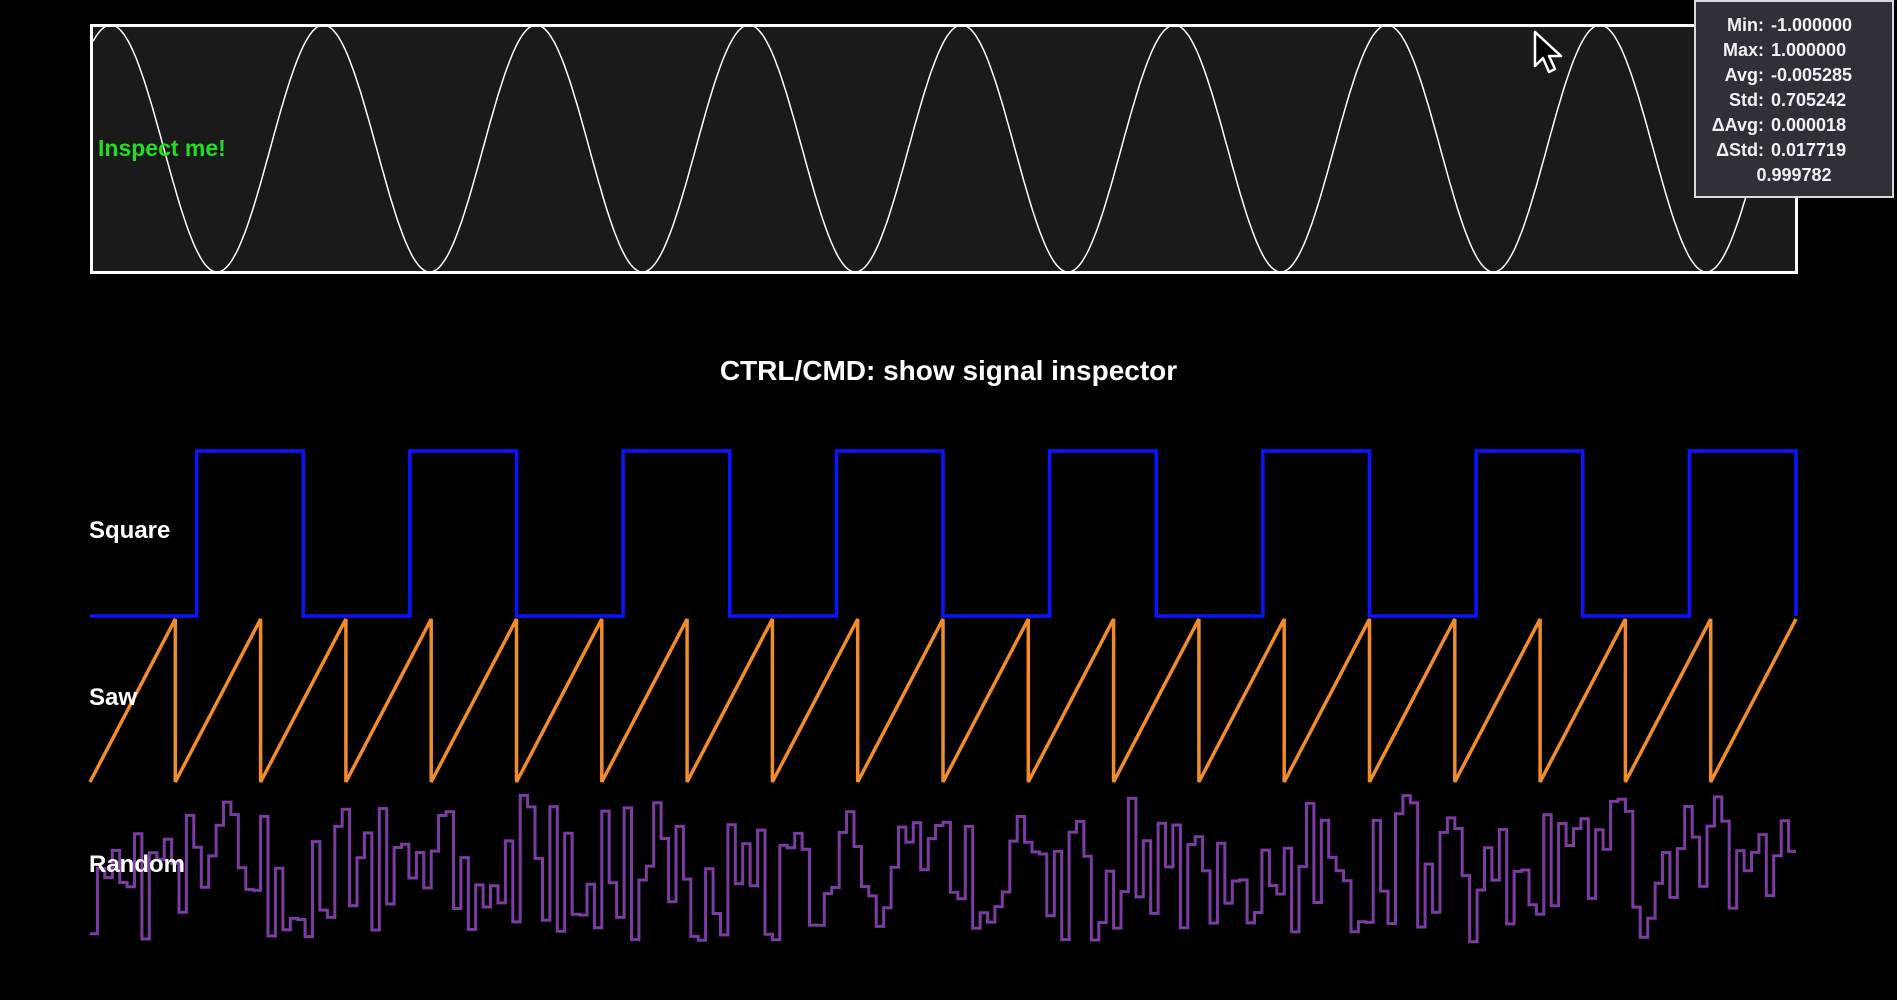 This screenshot has height=1000, width=1897. I want to click on saw-signal-label: Saw, so click(113, 697).